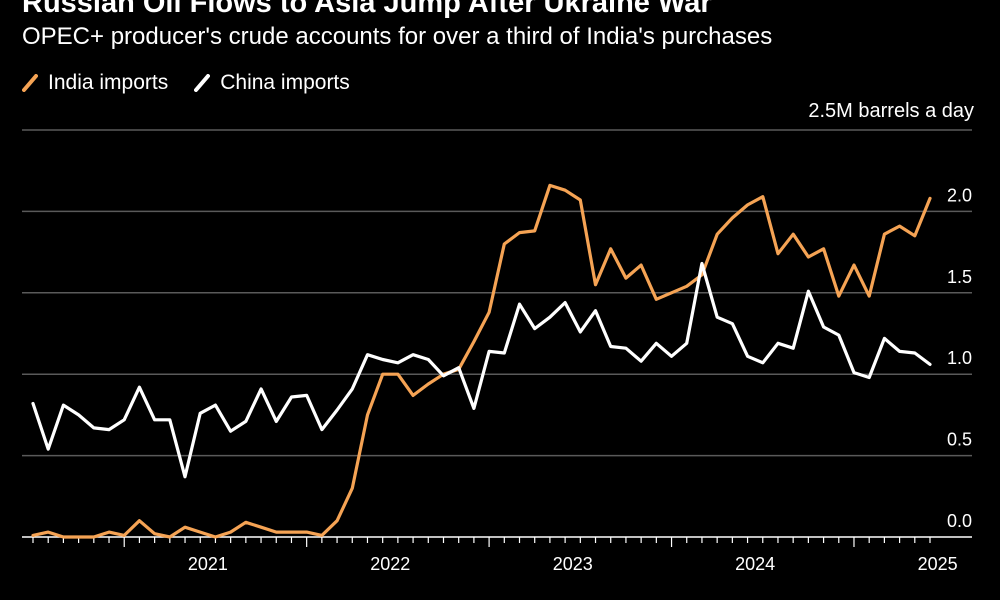 This screenshot has width=1000, height=600. What do you see at coordinates (202, 83) in the screenshot?
I see `legend-swatch-china-icon` at bounding box center [202, 83].